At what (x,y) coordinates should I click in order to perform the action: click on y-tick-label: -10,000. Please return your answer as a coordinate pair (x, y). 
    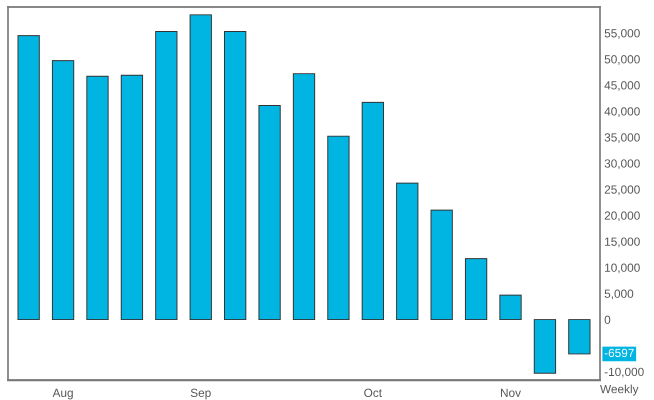
    Looking at the image, I should click on (624, 373).